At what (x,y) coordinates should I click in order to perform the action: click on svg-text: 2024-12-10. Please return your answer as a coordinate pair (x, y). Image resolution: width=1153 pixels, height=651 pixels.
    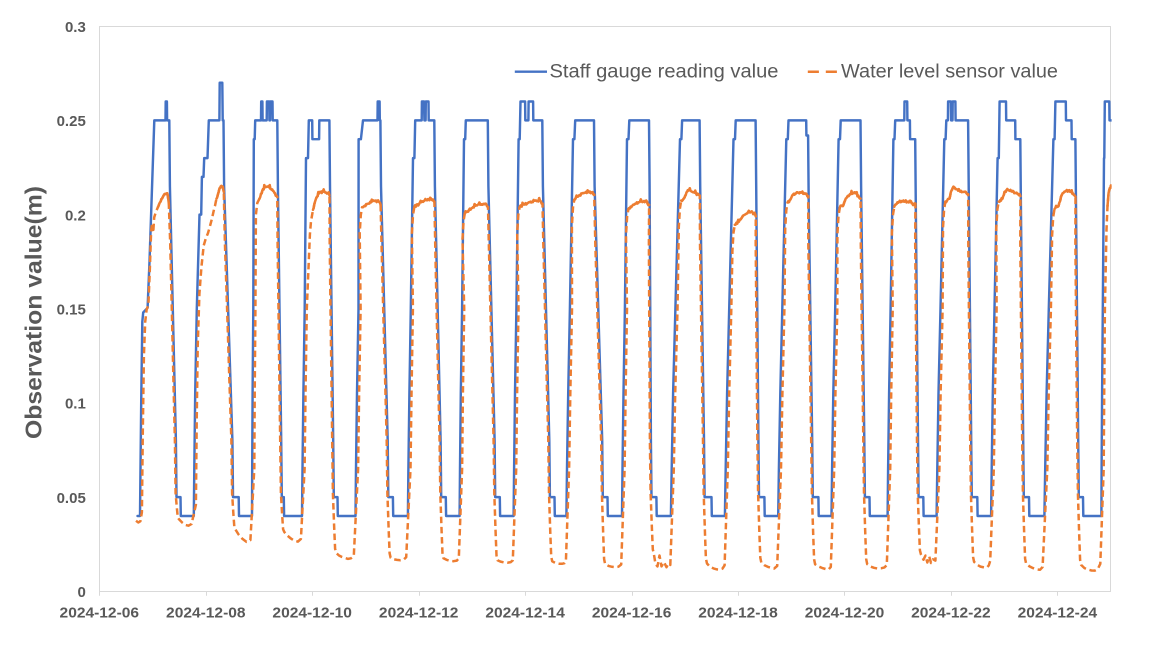
    Looking at the image, I should click on (312, 612).